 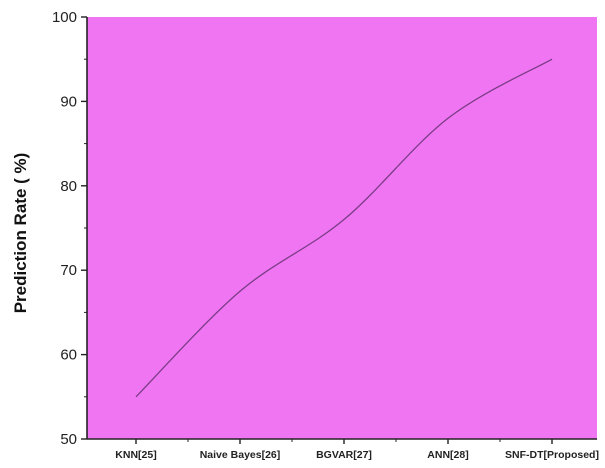 I want to click on x-tick-label: ANN[28], so click(x=447, y=455).